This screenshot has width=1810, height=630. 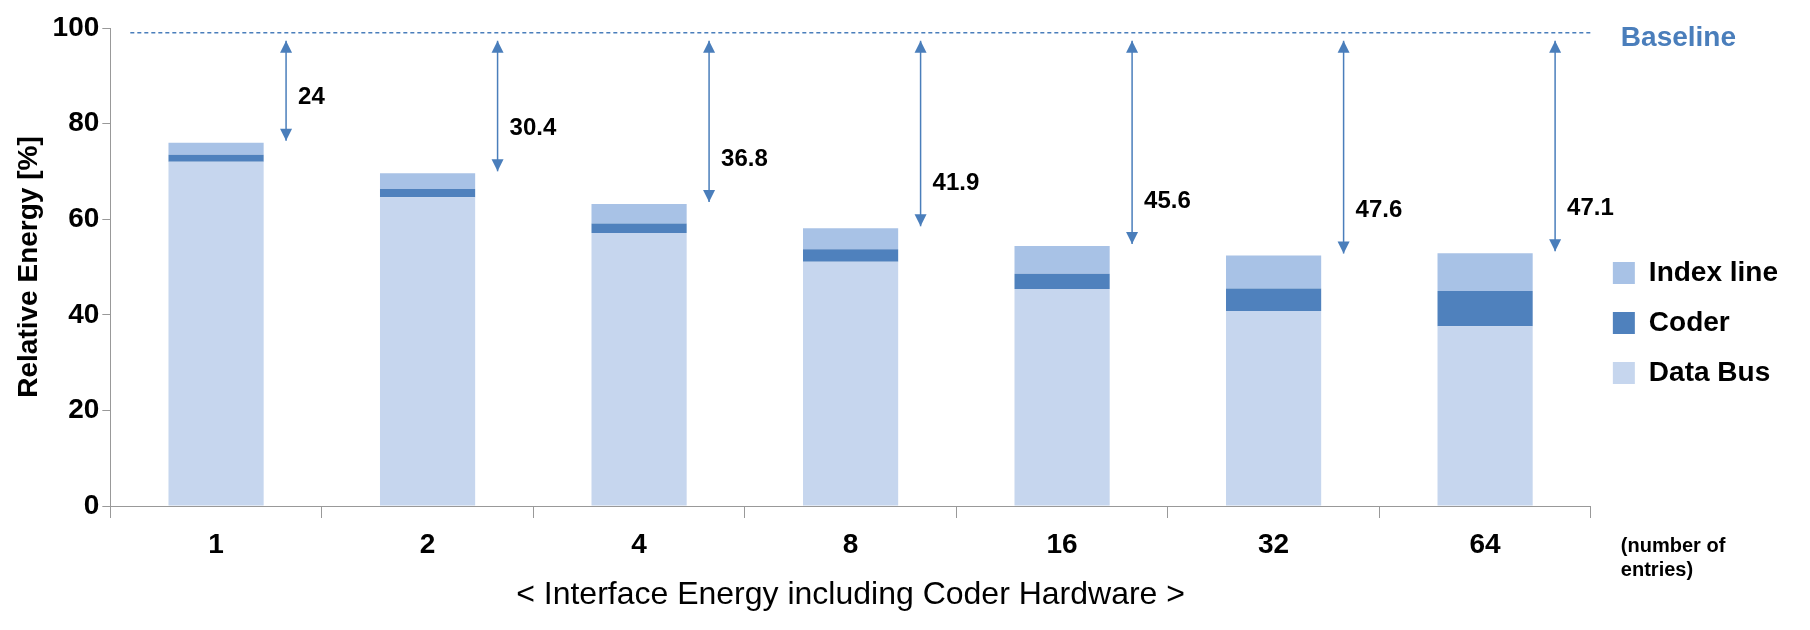 I want to click on y-tick-label: 100, so click(x=76, y=26).